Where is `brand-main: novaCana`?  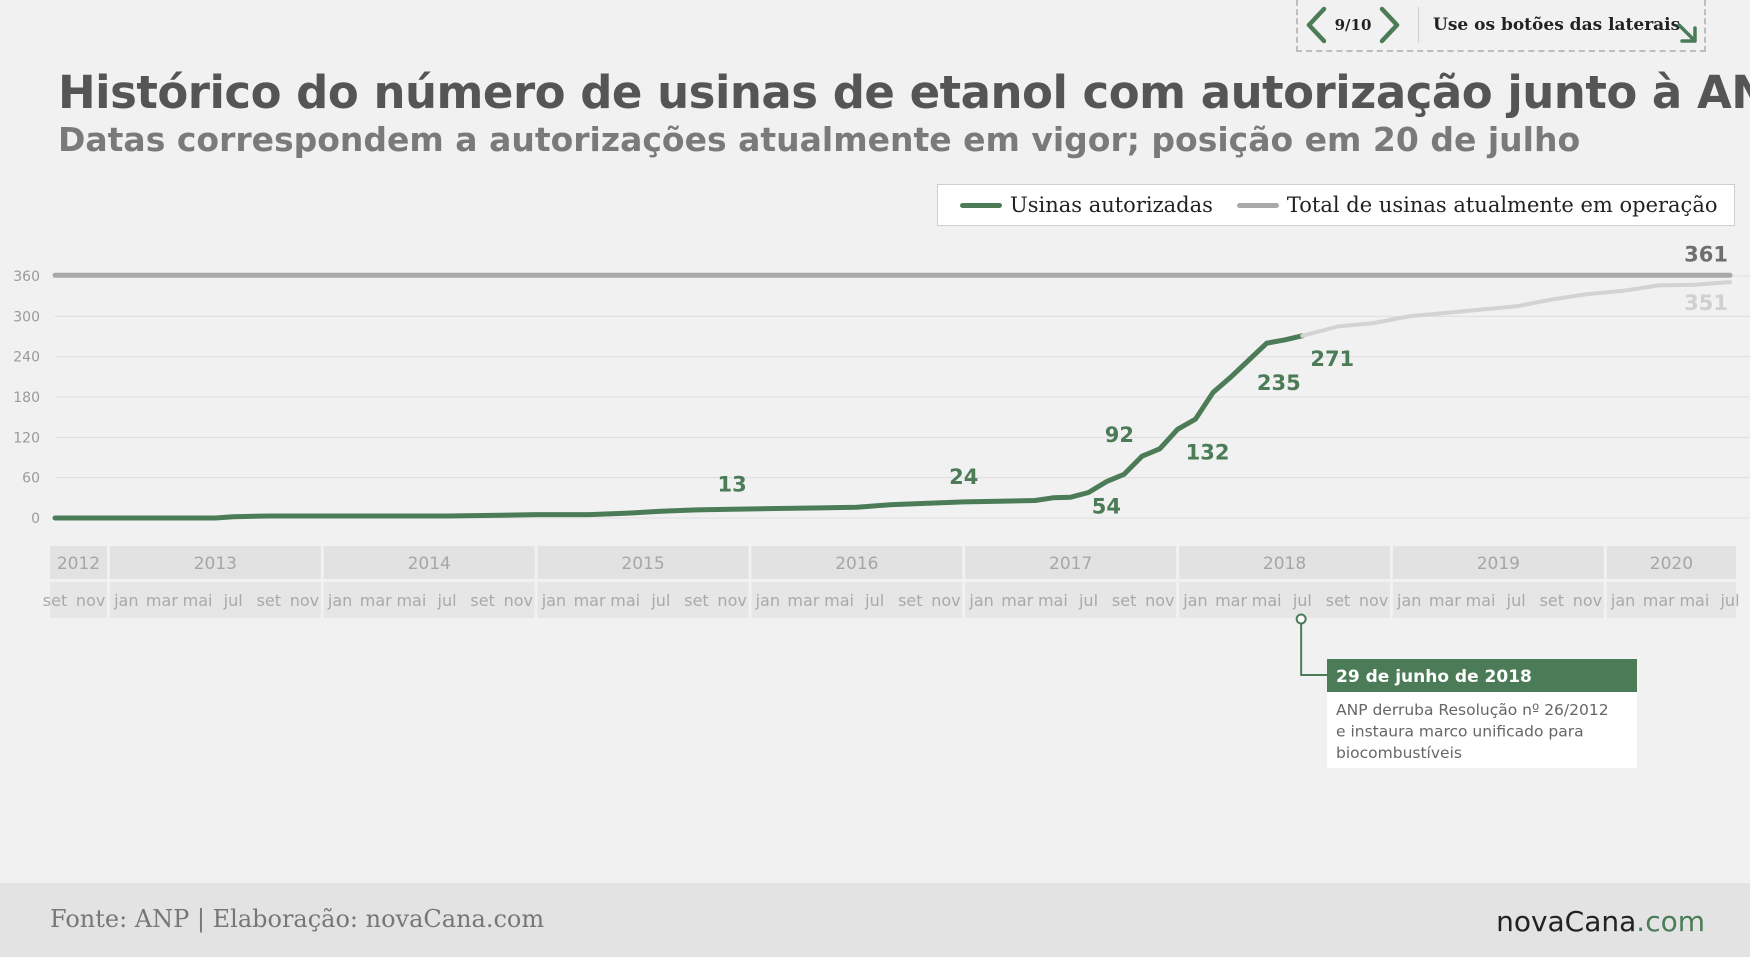
brand-main: novaCana is located at coordinates (1566, 921).